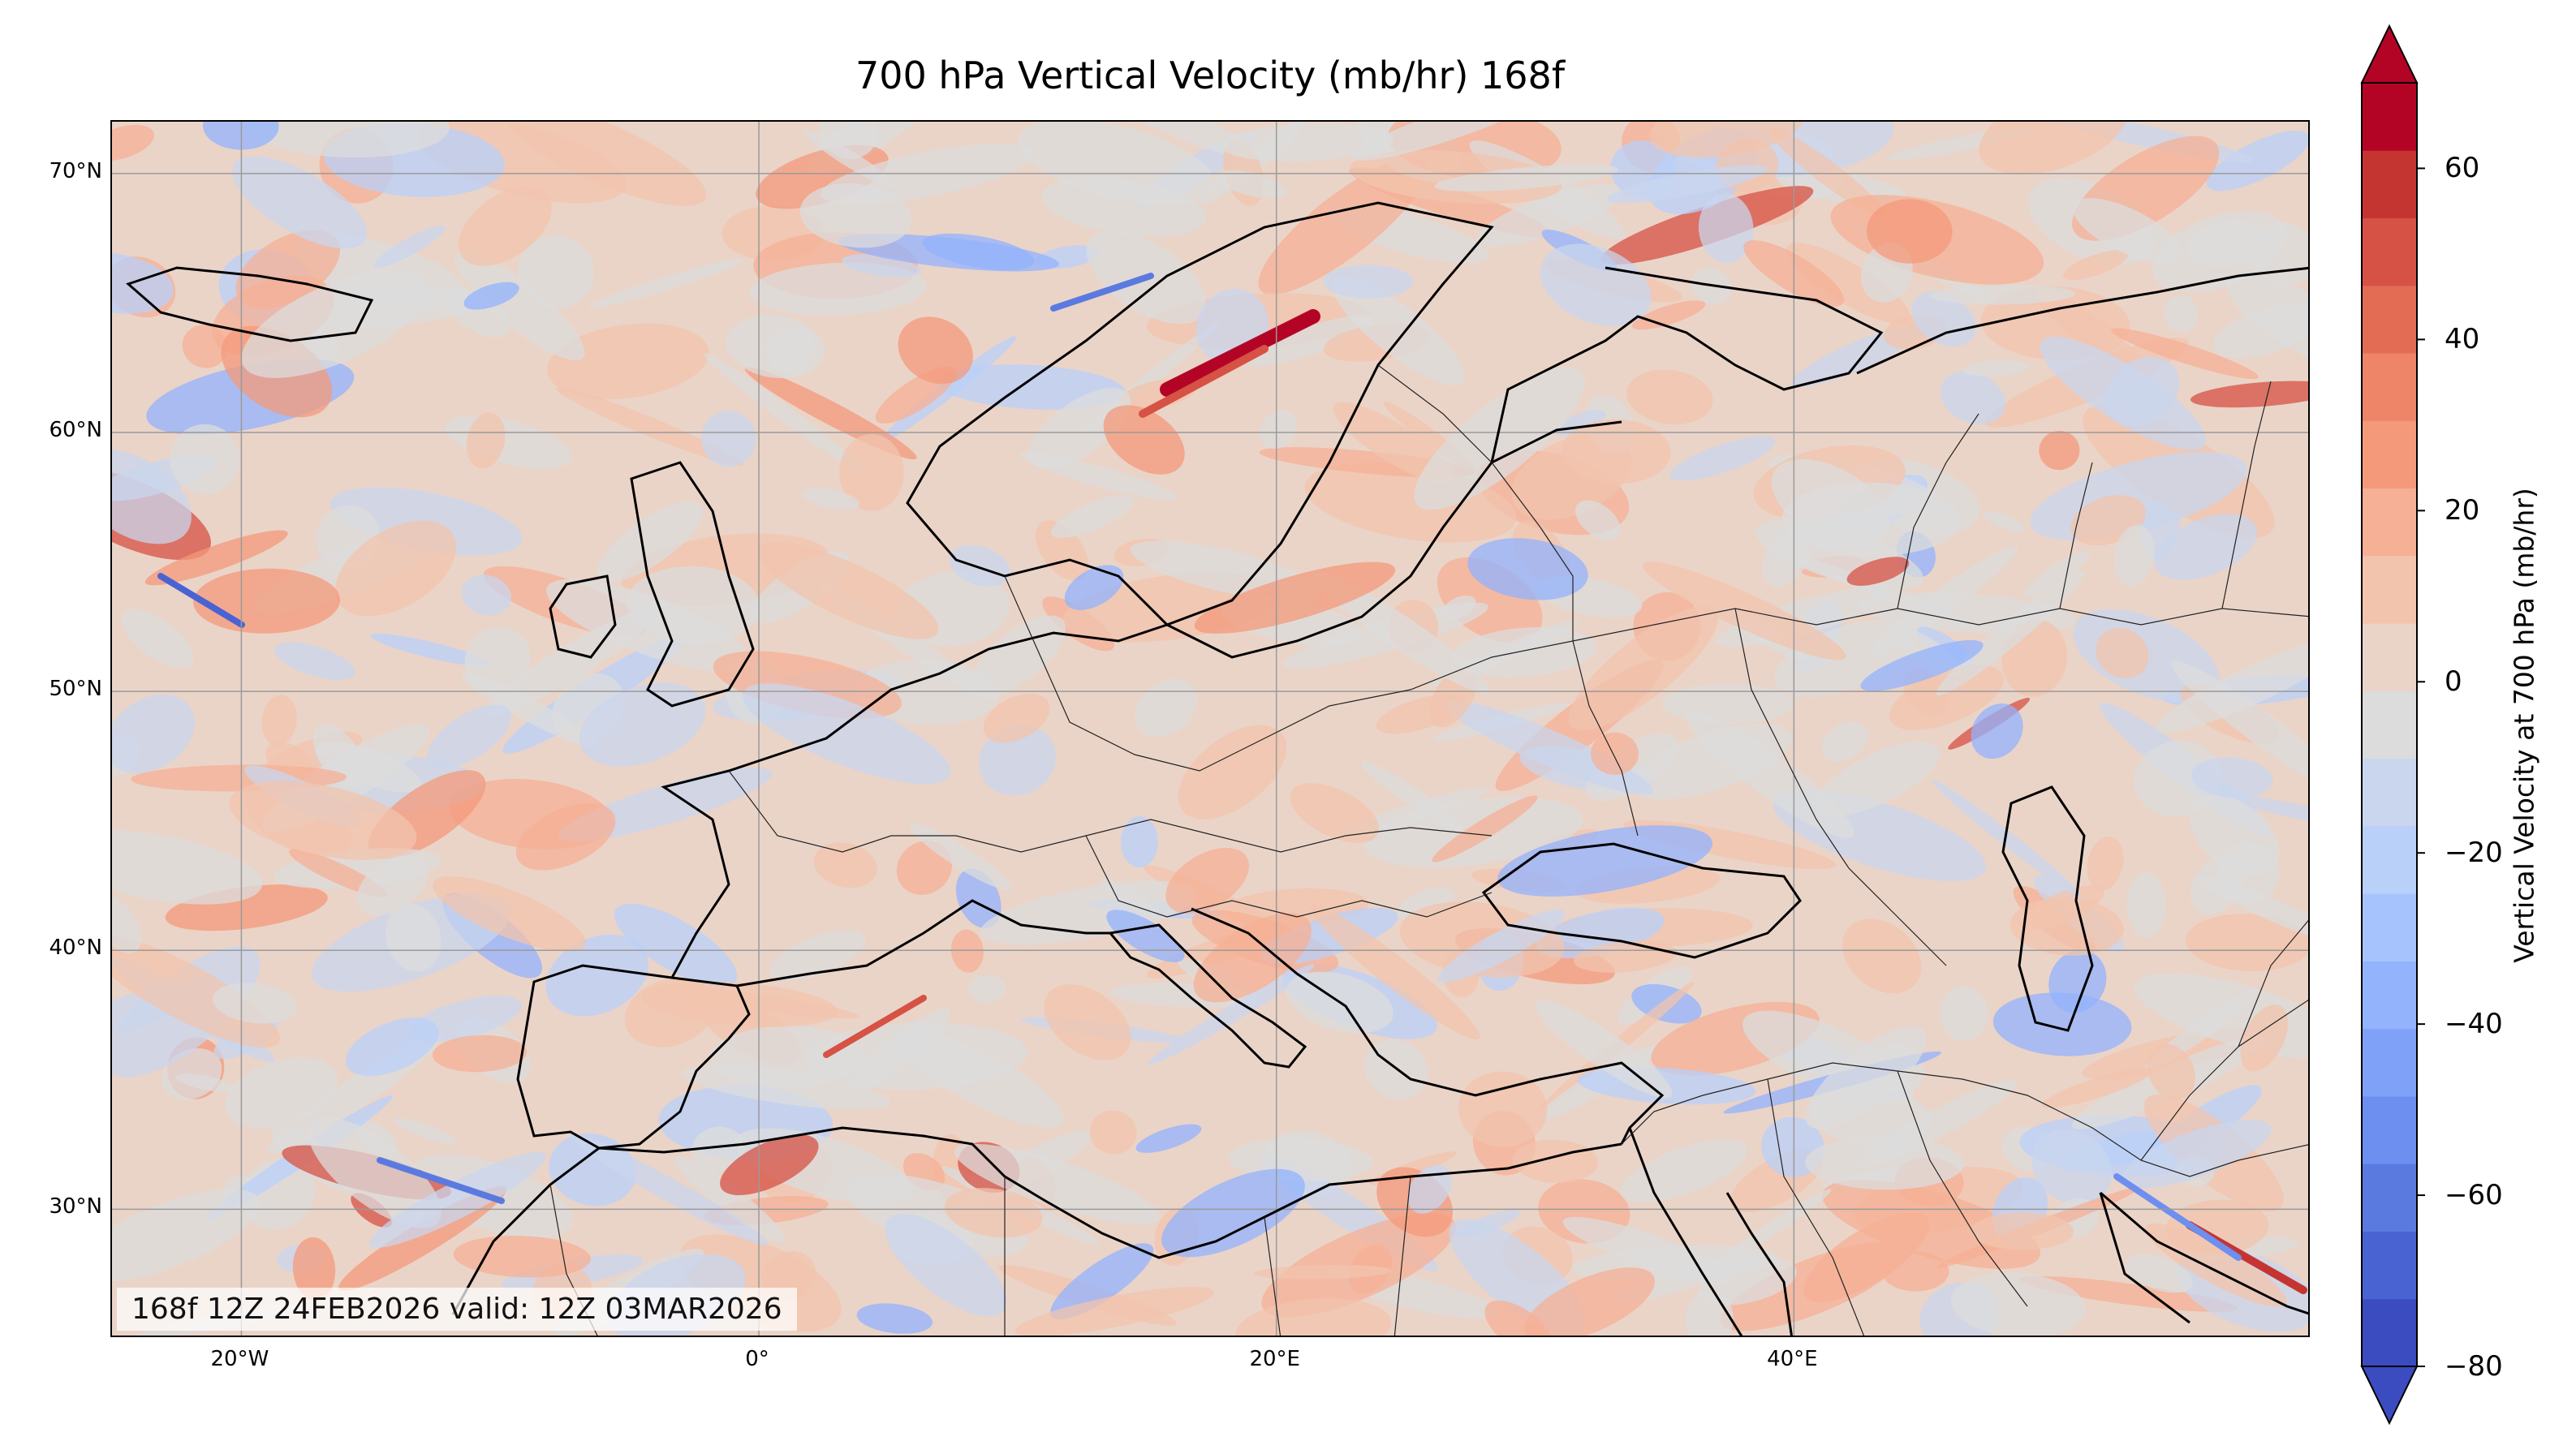 The image size is (2576, 1454). Describe the element at coordinates (76, 1207) in the screenshot. I see `lat-tick-label: 30°N` at that location.